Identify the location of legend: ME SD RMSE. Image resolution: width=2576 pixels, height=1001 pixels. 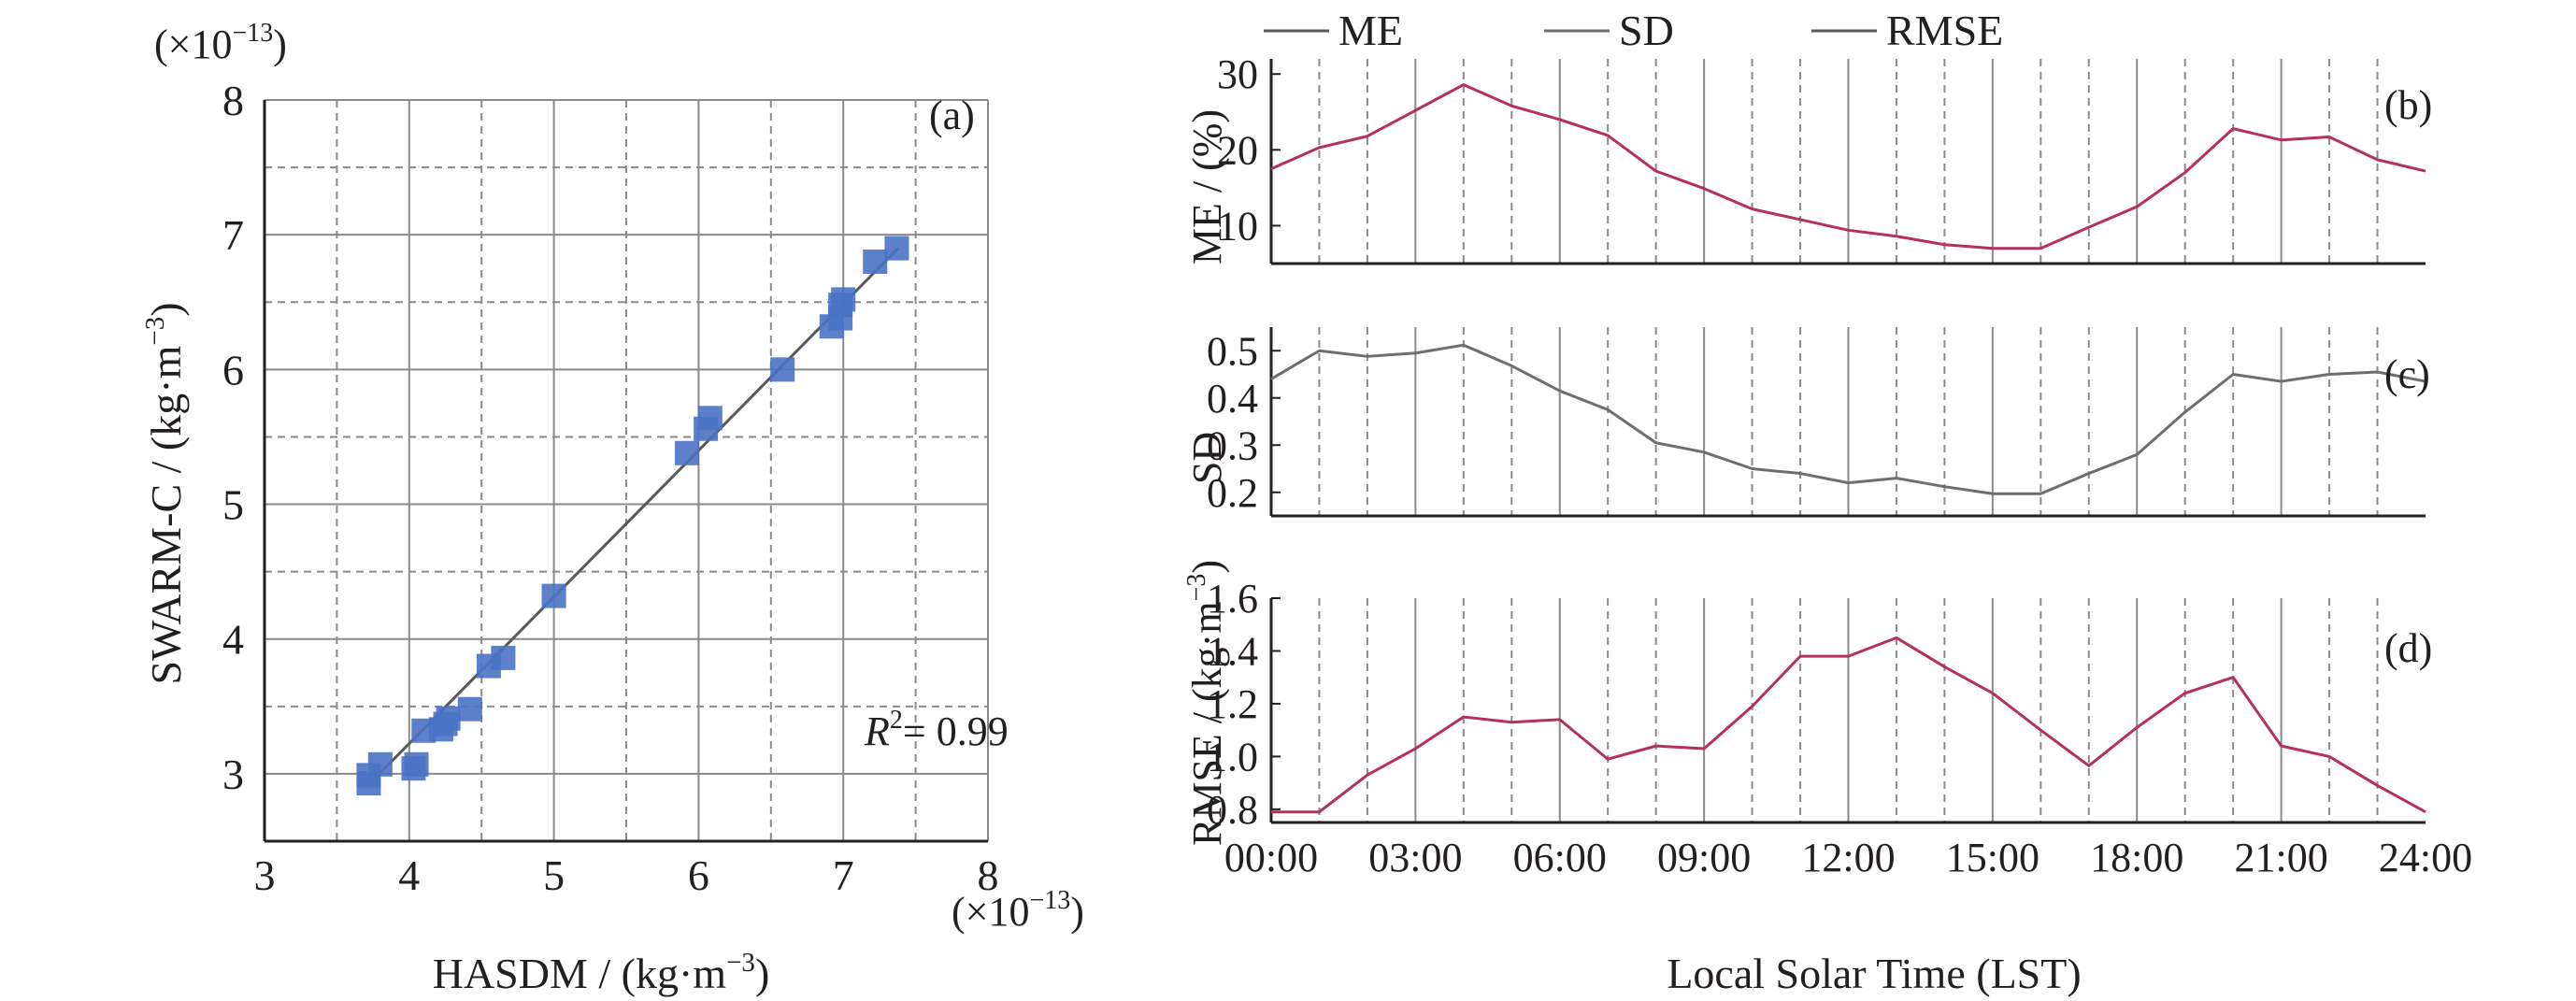
(1633, 30).